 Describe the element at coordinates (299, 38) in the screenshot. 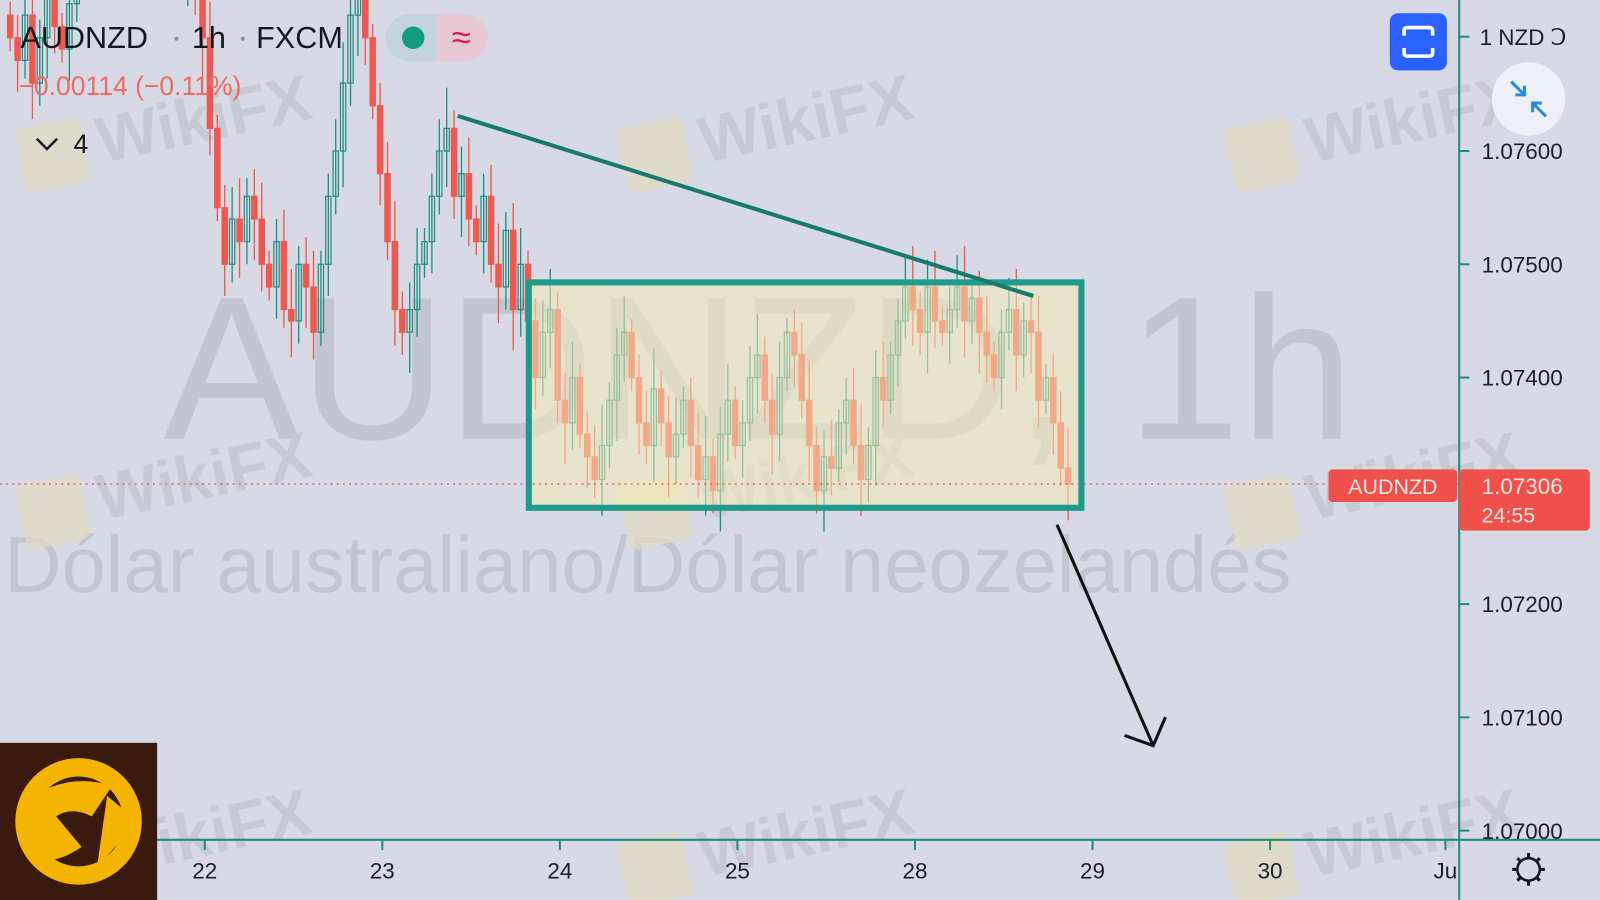

I see `exchange-label: FXCM` at that location.